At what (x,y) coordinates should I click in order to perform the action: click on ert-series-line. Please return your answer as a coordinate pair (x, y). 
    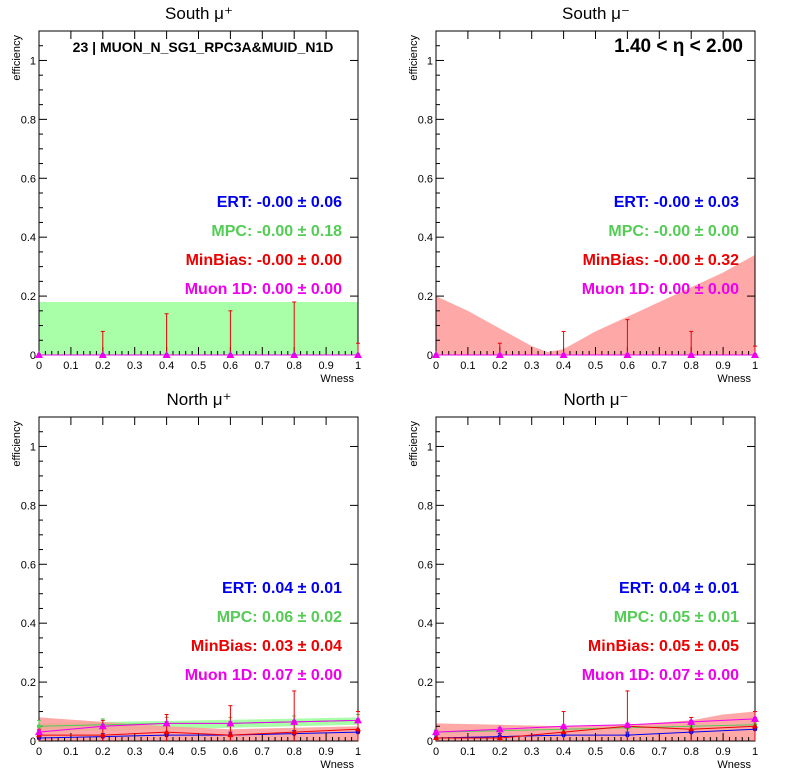
    Looking at the image, I should click on (595, 733).